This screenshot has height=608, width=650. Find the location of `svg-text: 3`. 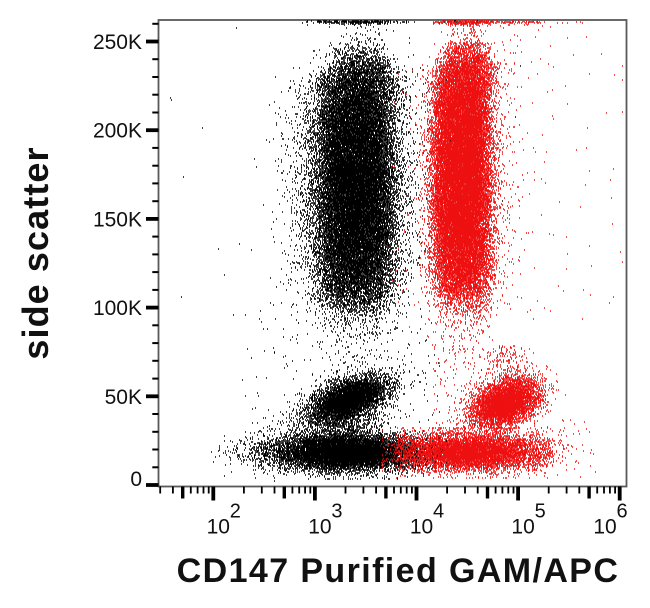

svg-text: 3 is located at coordinates (336, 512).